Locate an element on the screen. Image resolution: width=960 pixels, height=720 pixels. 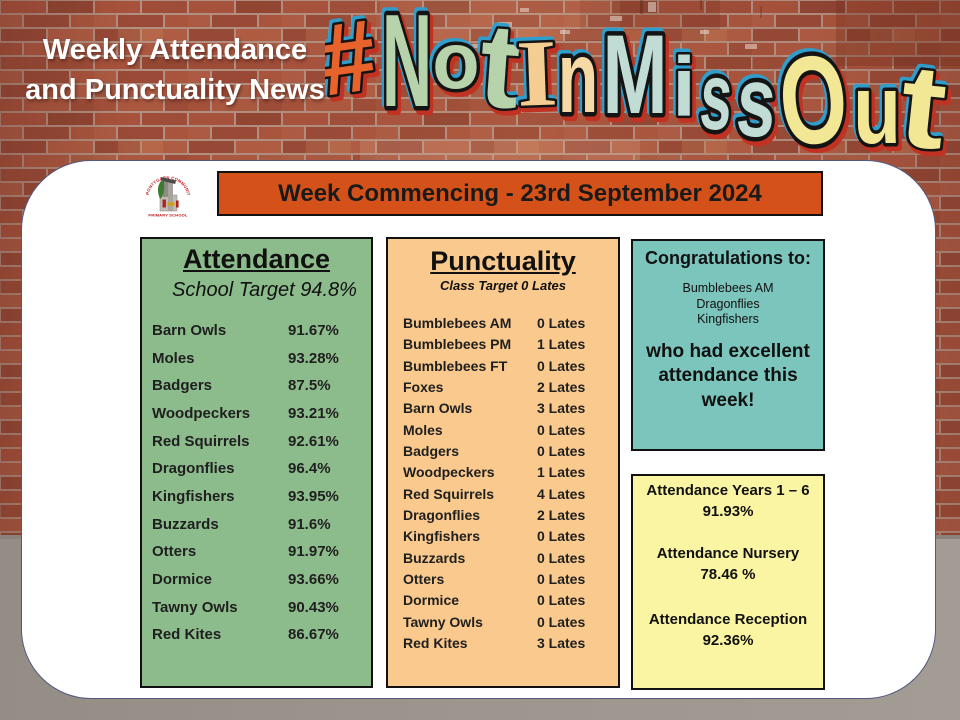
svg-text: t is located at coordinates (499, 67).